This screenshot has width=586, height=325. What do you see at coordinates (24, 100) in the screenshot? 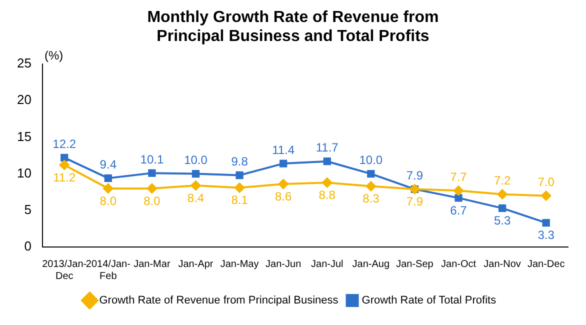
I see `y-tick-label: 20` at bounding box center [24, 100].